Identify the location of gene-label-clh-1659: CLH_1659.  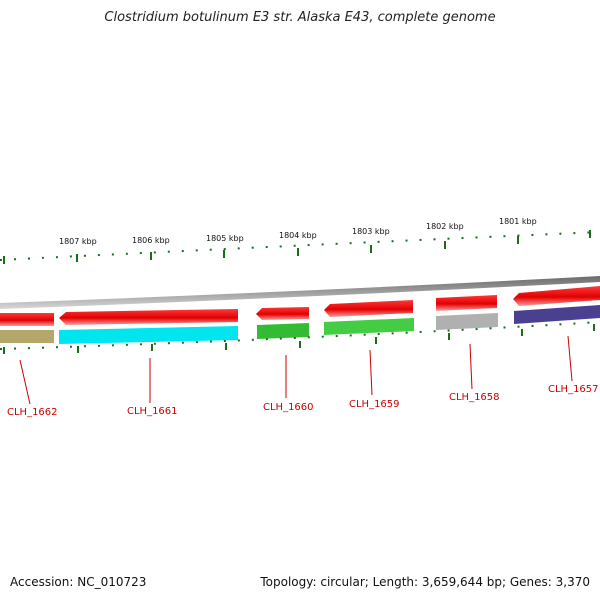
(374, 404).